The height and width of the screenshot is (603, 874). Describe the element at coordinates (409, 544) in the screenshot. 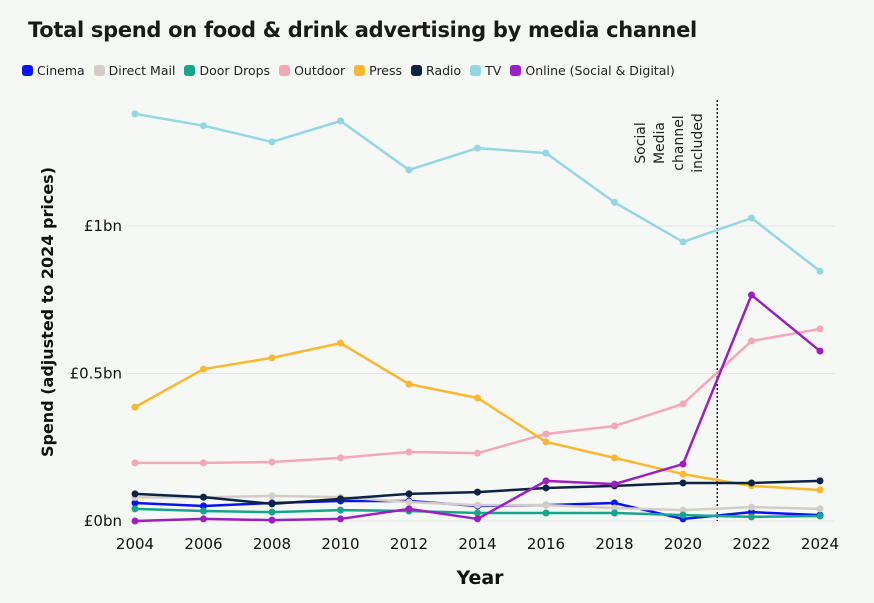

I see `x-tick-label: 2012` at that location.